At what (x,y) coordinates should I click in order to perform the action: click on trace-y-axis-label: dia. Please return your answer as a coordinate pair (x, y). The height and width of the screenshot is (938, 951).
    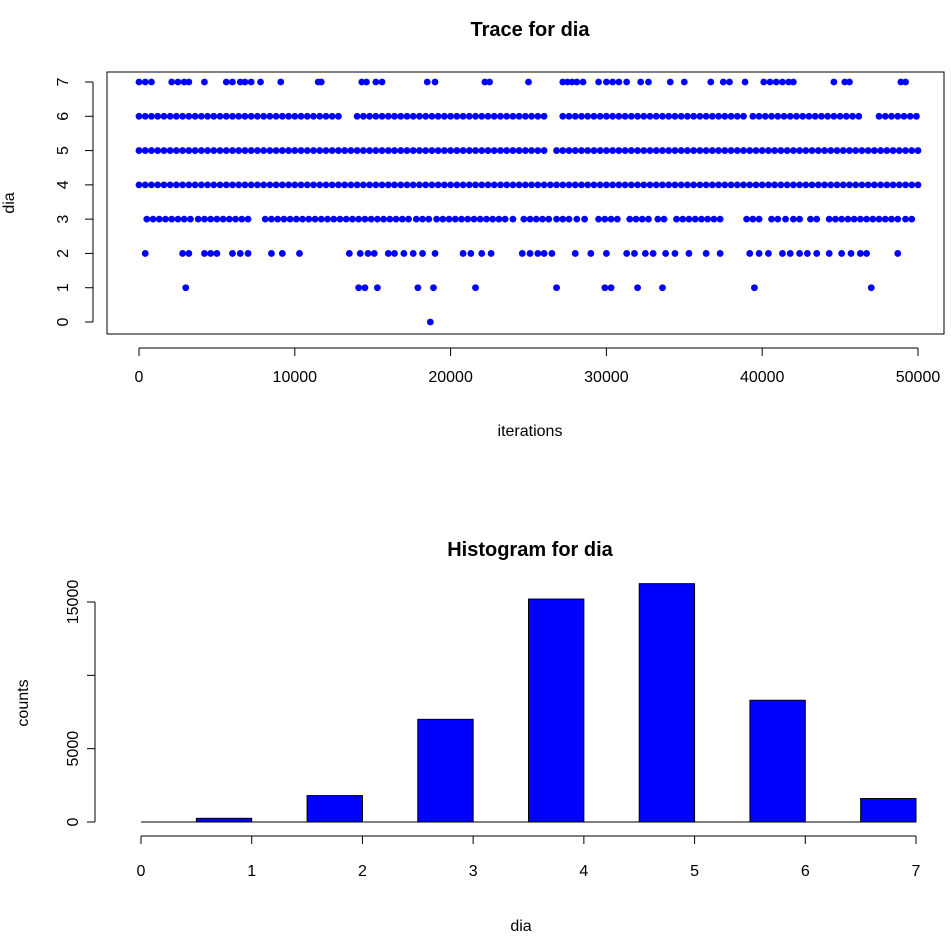
    Looking at the image, I should click on (9, 202).